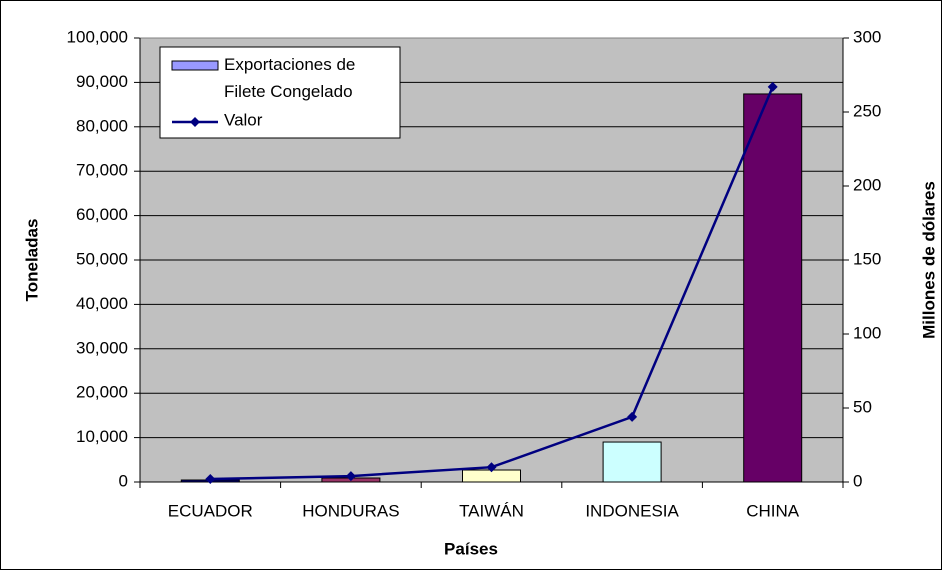 The image size is (943, 571). Describe the element at coordinates (102, 170) in the screenshot. I see `y-tick-label: 70,000` at that location.